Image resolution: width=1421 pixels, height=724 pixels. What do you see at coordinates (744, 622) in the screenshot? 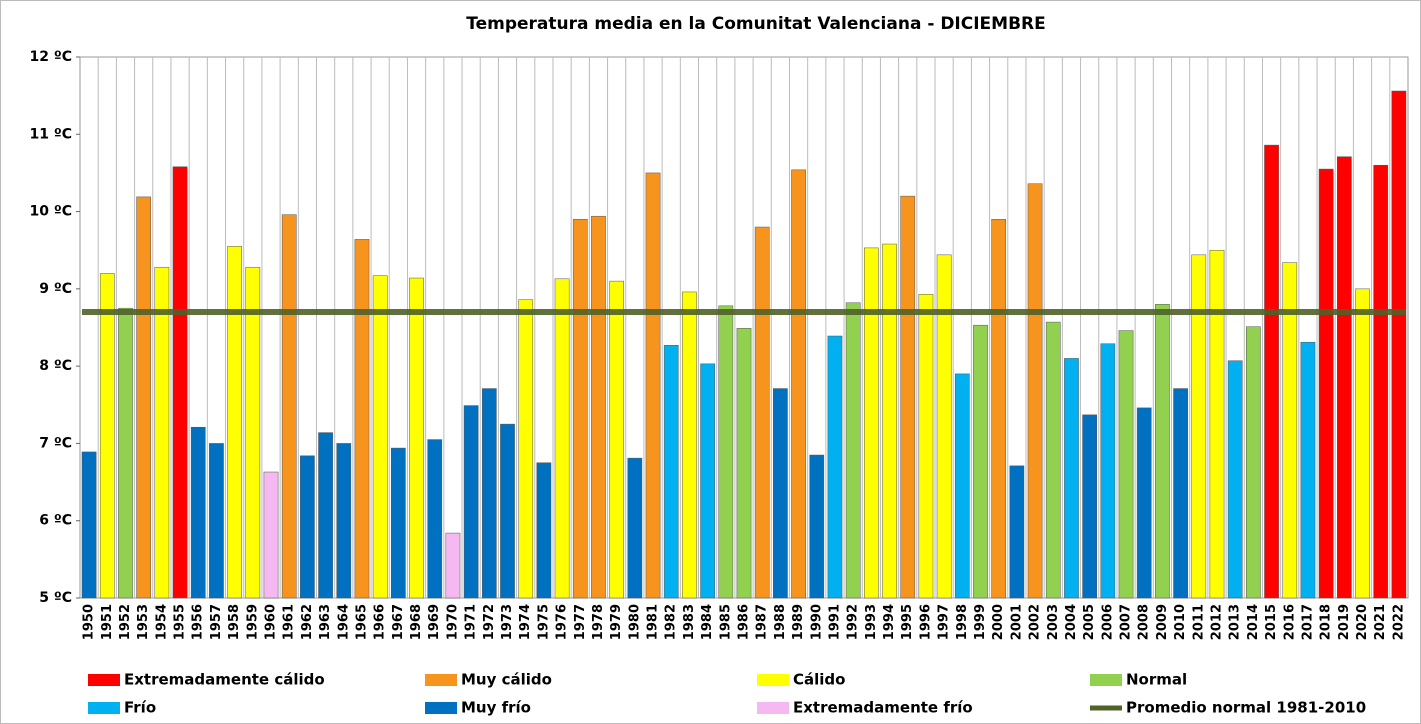
I see `x-tick-label: 1986` at bounding box center [744, 622].